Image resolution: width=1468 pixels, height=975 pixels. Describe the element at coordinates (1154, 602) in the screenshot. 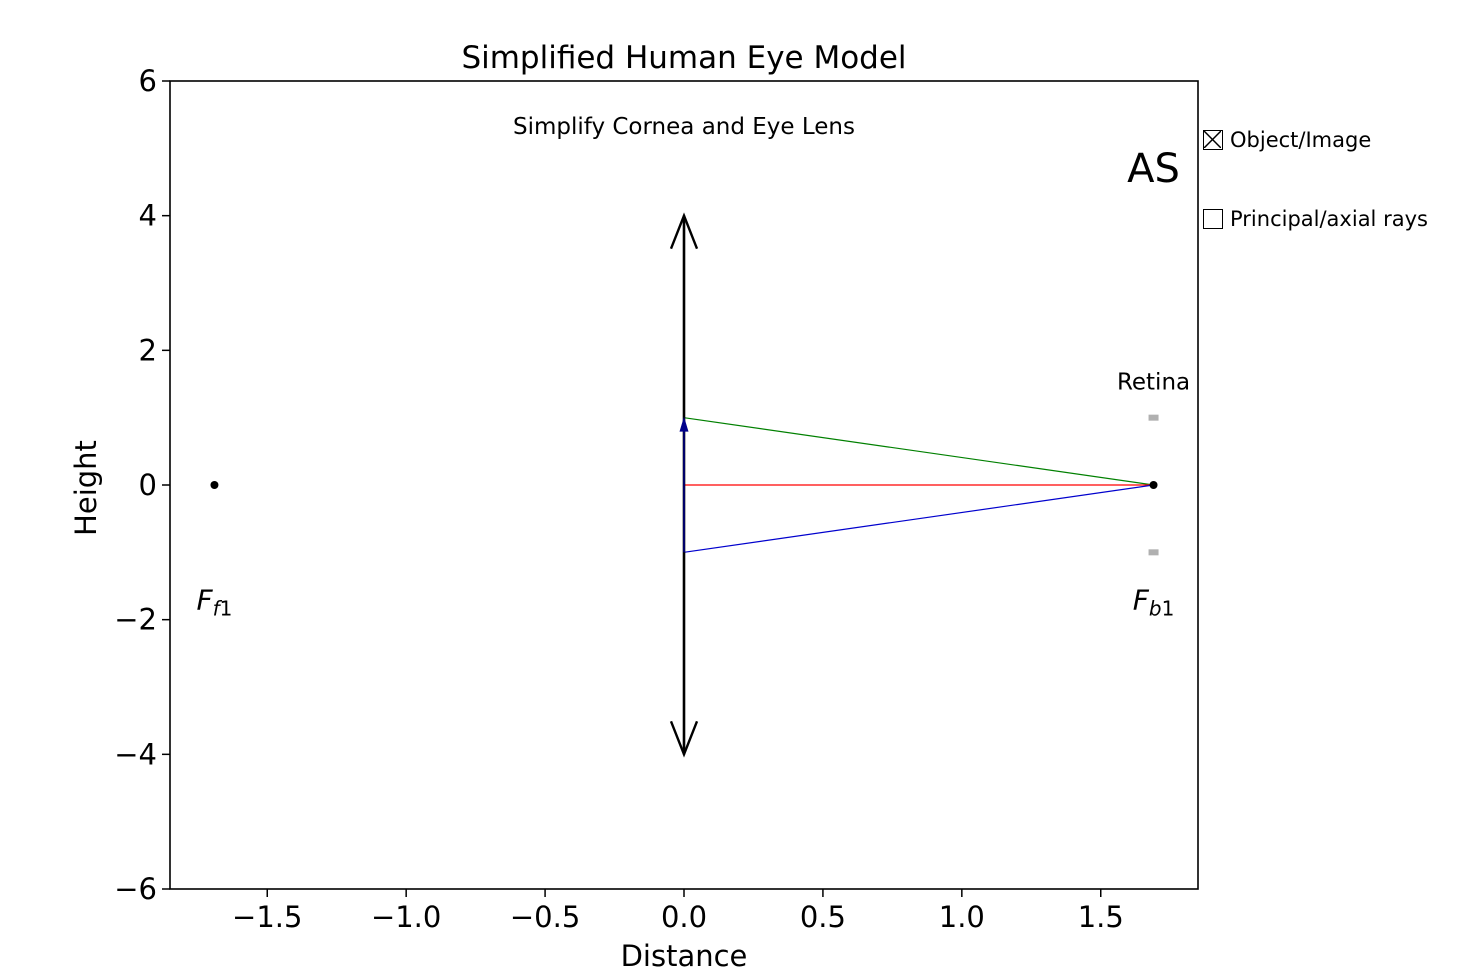

I see `focal-point-label-1: Fb1` at that location.